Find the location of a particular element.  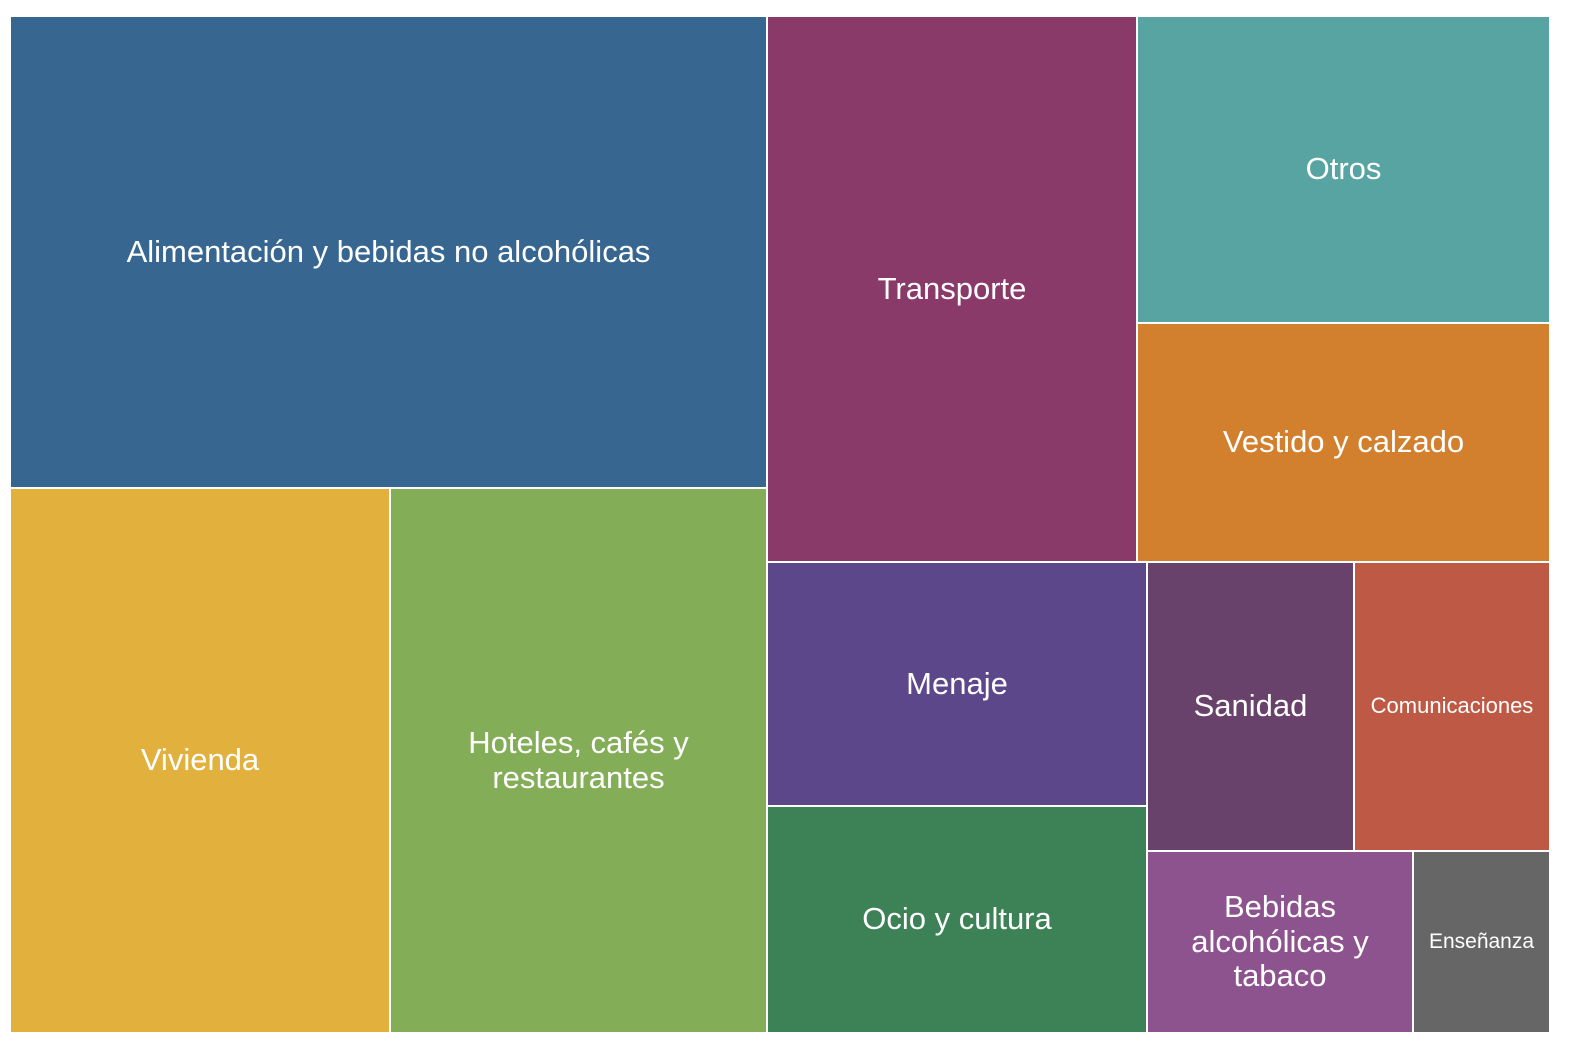

treemap-tile: Menaje is located at coordinates (957, 684).